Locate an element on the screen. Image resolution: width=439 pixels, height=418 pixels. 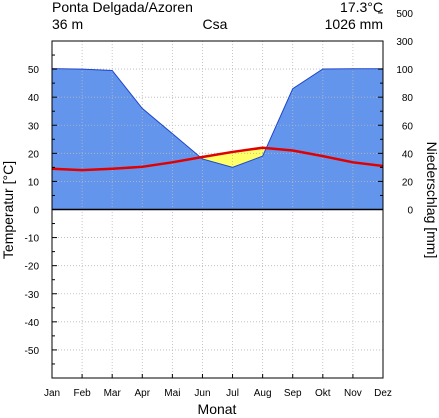
x-tick-label: Jul is located at coordinates (232, 393).